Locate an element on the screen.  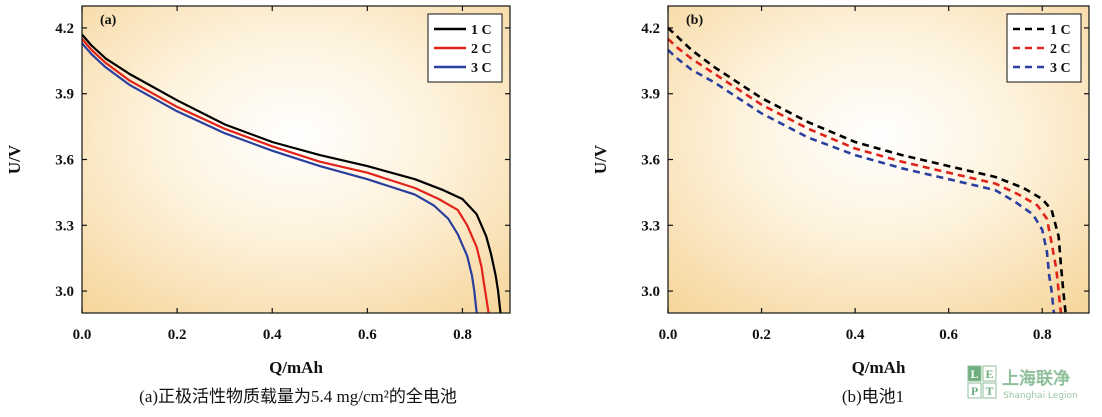
figure-caption: (a)正极活性物质载量为5.4 mg/cm²的全电池 is located at coordinates (298, 396).